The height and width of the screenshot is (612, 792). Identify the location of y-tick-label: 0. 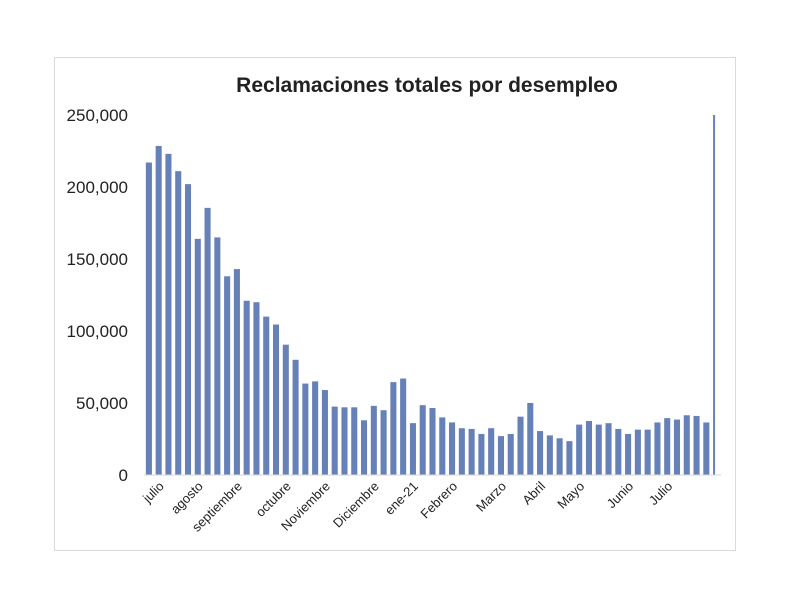
(123, 475).